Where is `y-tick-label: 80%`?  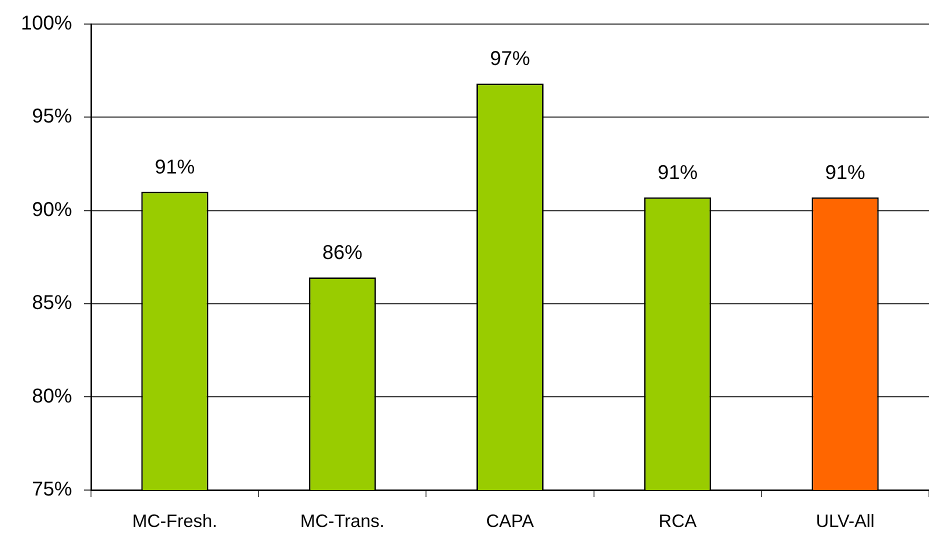 y-tick-label: 80% is located at coordinates (52, 396).